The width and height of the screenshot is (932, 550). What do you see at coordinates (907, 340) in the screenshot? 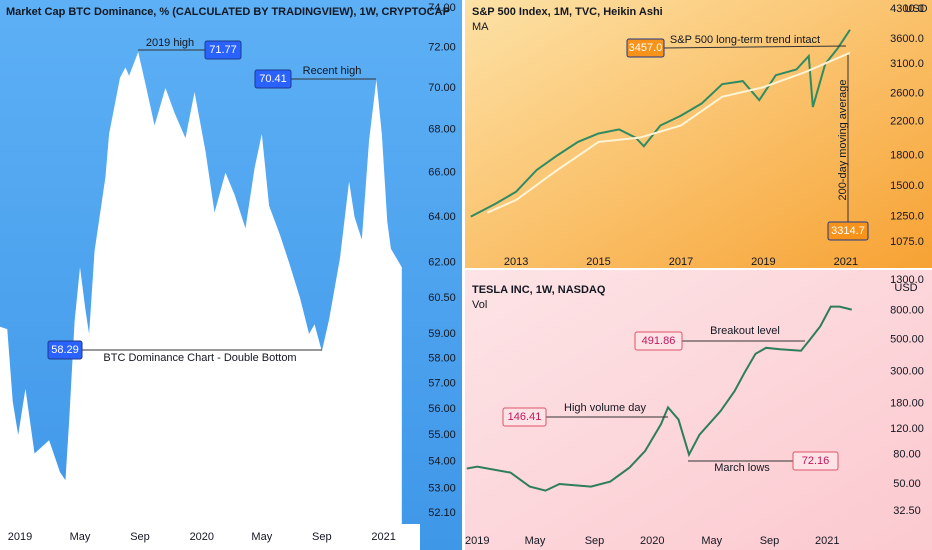
I see `y-tick-label: 500.00` at bounding box center [907, 340].